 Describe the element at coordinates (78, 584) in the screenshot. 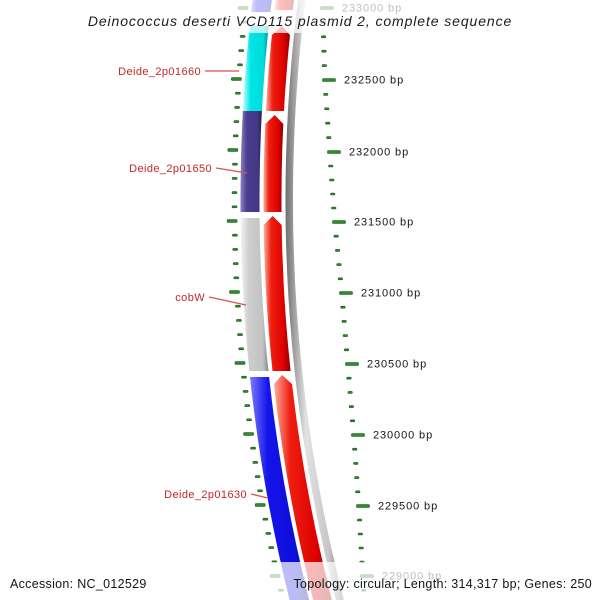

I see `accession-text: Accession: NC_012529` at that location.